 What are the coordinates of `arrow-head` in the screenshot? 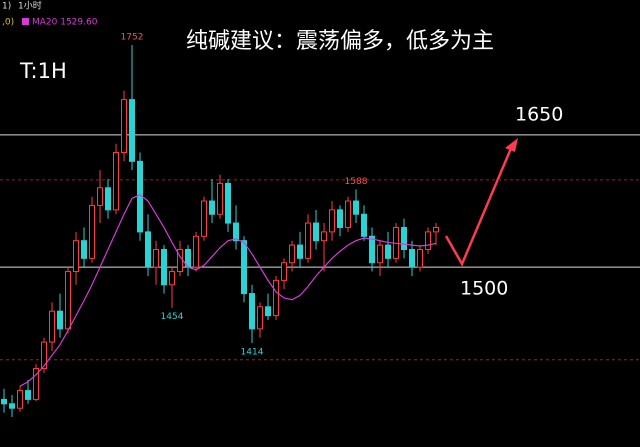 It's located at (511, 145).